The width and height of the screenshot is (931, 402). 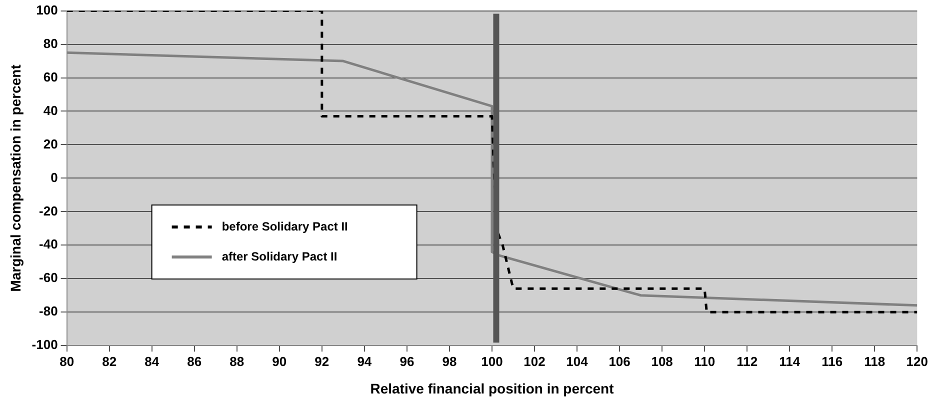 What do you see at coordinates (194, 361) in the screenshot?
I see `x-tick-label: 86` at bounding box center [194, 361].